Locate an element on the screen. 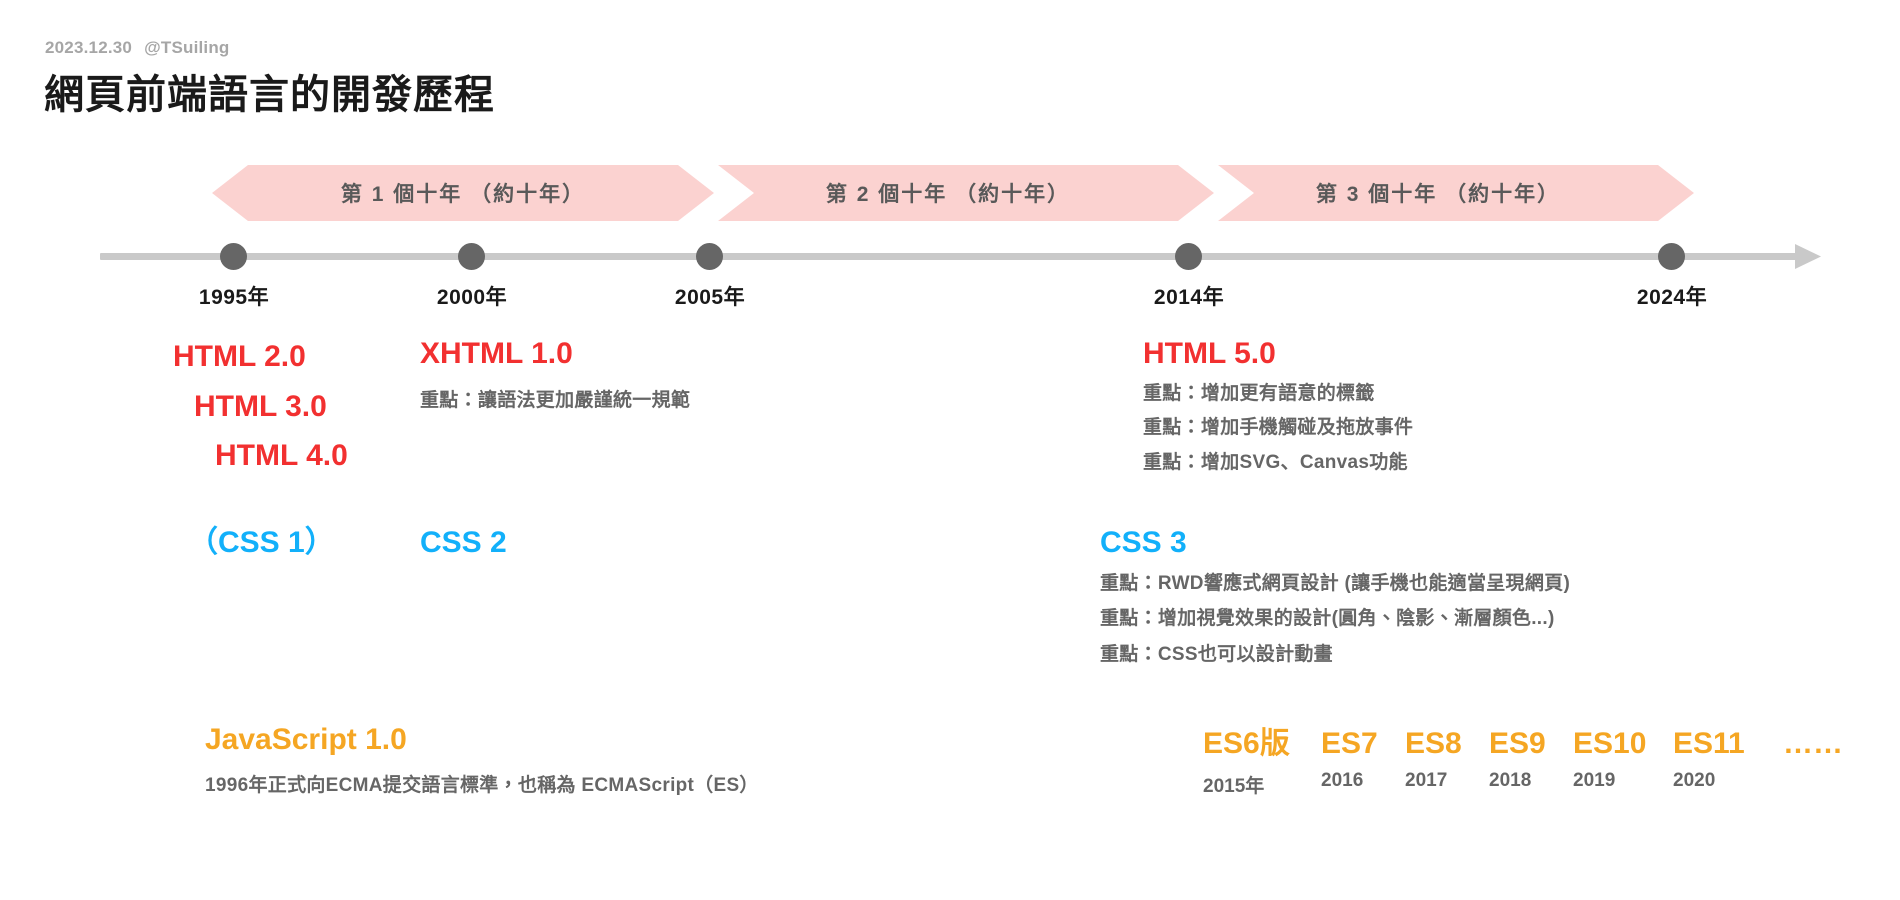 This screenshot has height=900, width=1900. html5-note: 重點：增加更有語意的標籤 is located at coordinates (1259, 393).